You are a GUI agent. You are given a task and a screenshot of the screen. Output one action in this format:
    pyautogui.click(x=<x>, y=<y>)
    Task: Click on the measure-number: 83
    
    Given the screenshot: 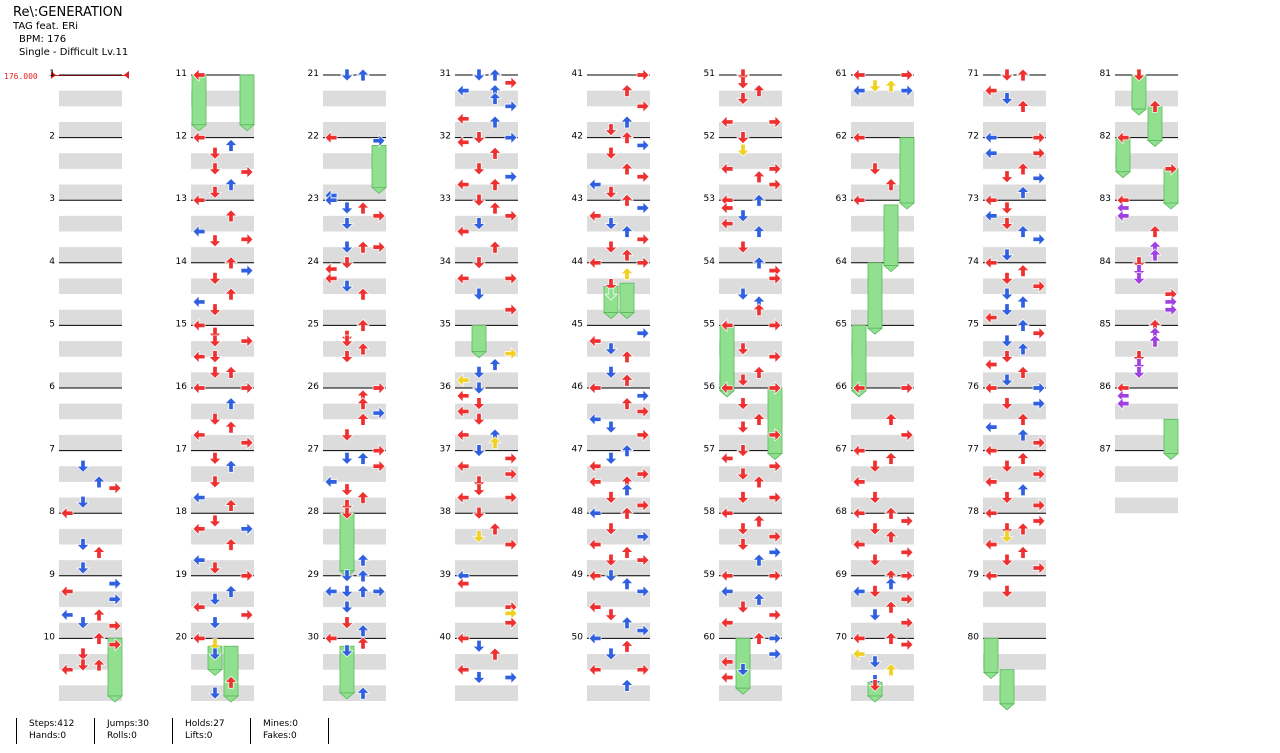 What is the action you would take?
    pyautogui.click(x=1105, y=199)
    